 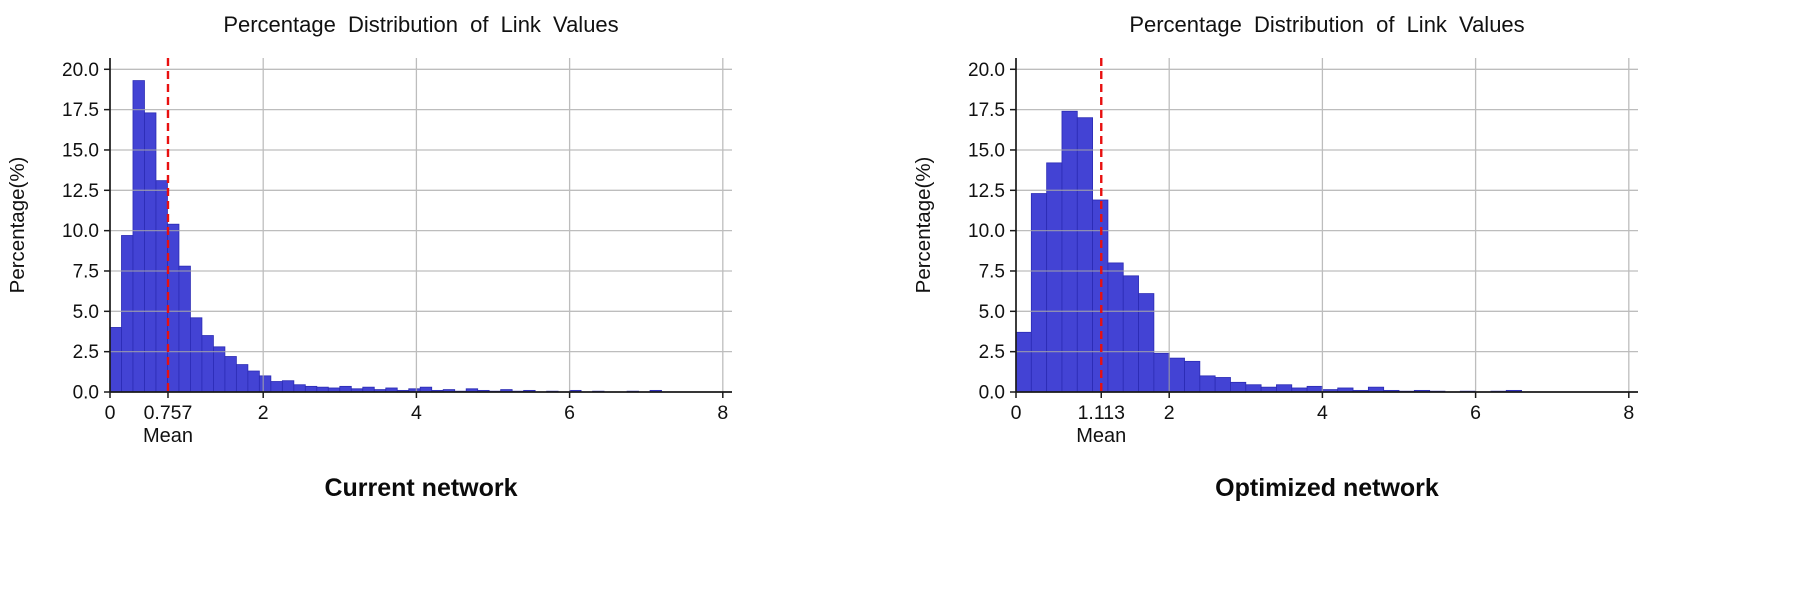 I want to click on chart-caption-current: Current network, so click(x=421, y=488).